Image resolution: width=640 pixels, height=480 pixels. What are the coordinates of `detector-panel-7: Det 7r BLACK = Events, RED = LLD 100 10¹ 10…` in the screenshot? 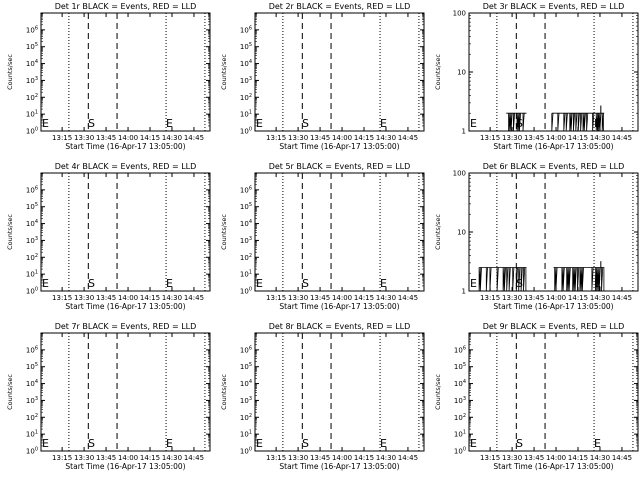 It's located at (108, 396).